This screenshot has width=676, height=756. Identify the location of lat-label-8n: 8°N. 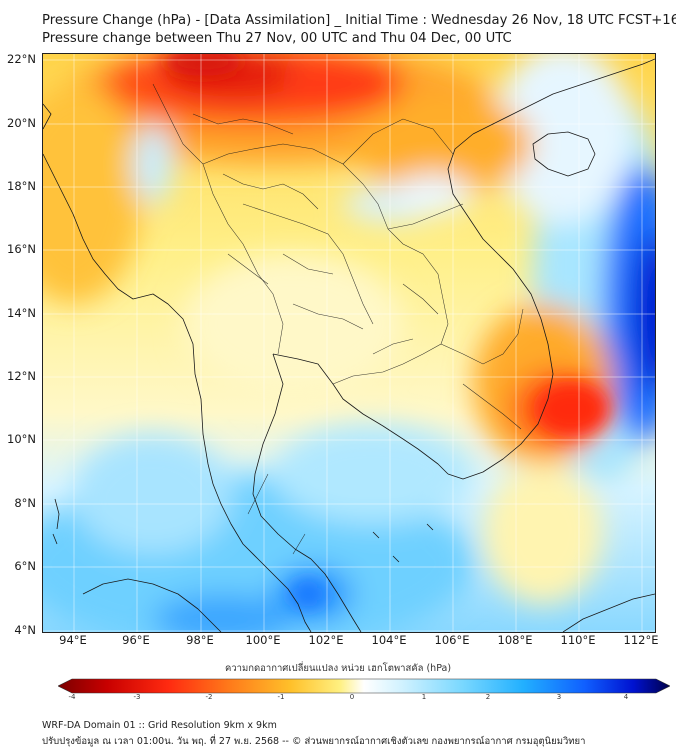
(25, 503).